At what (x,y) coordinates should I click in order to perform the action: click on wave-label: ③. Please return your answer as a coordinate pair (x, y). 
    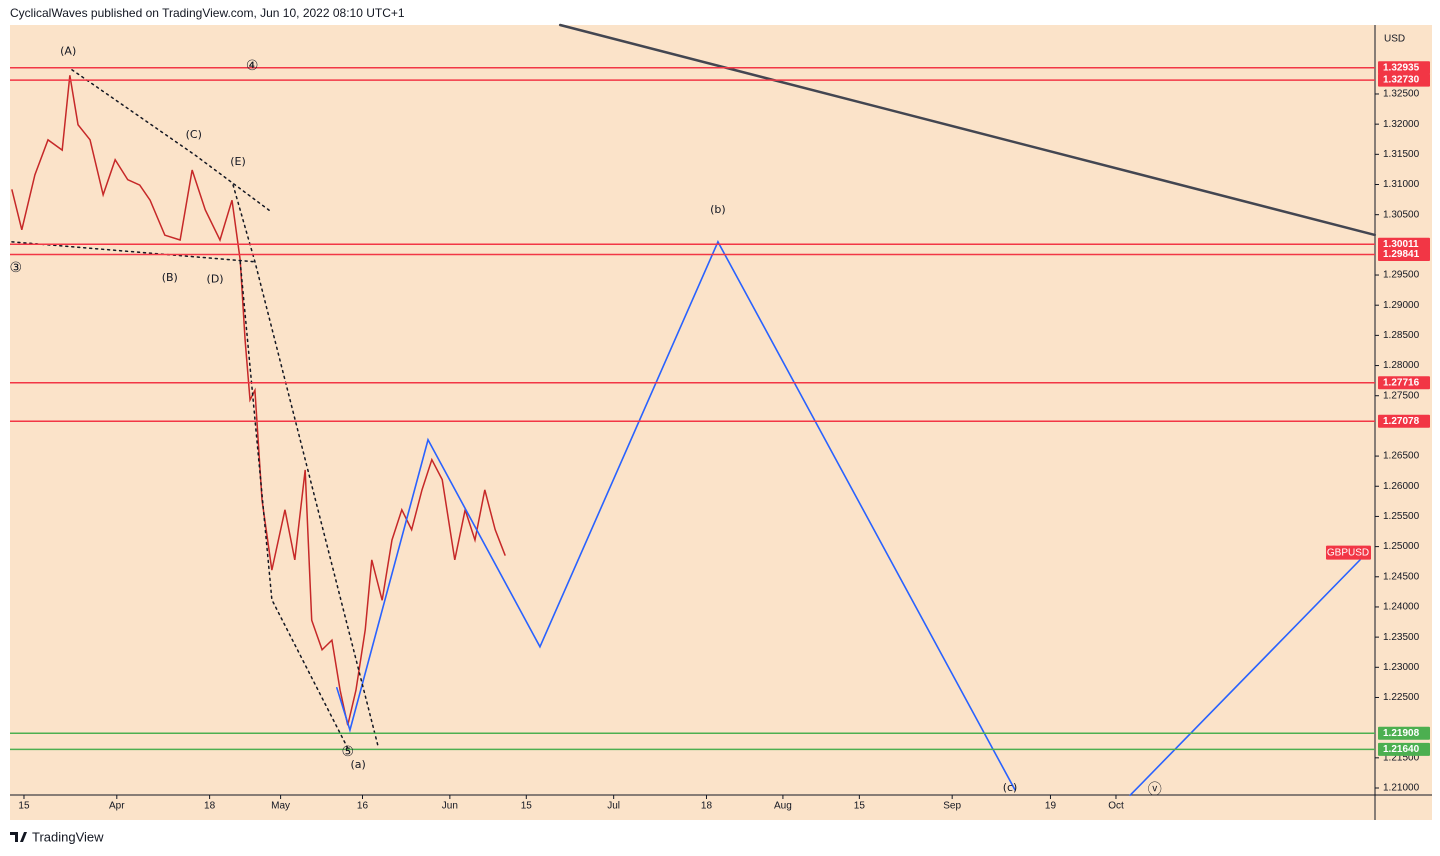
    Looking at the image, I should click on (16, 268).